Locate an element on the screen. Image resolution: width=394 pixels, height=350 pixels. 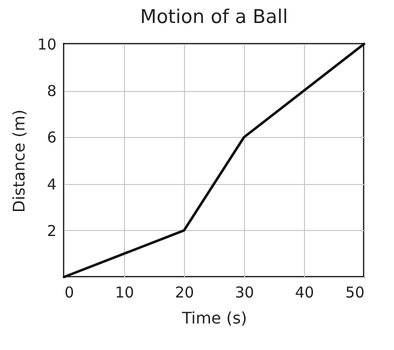
y-tick-label: 10 is located at coordinates (46, 45).